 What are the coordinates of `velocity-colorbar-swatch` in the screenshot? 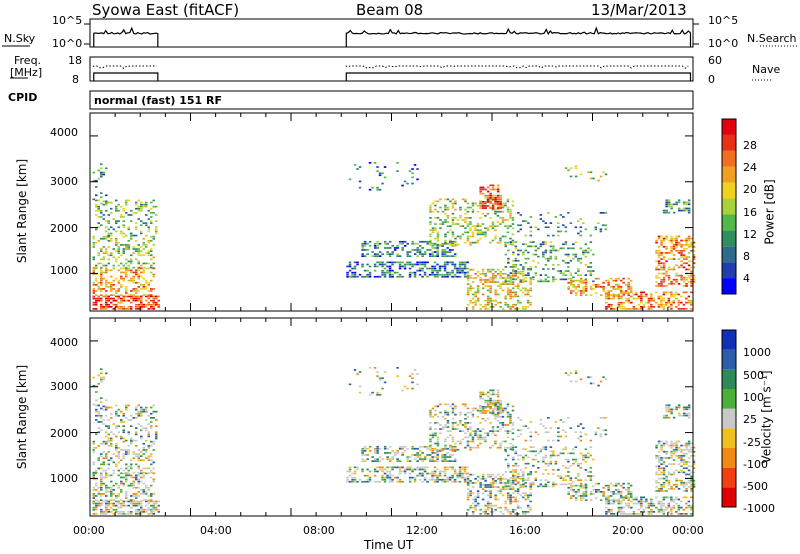 It's located at (729, 477).